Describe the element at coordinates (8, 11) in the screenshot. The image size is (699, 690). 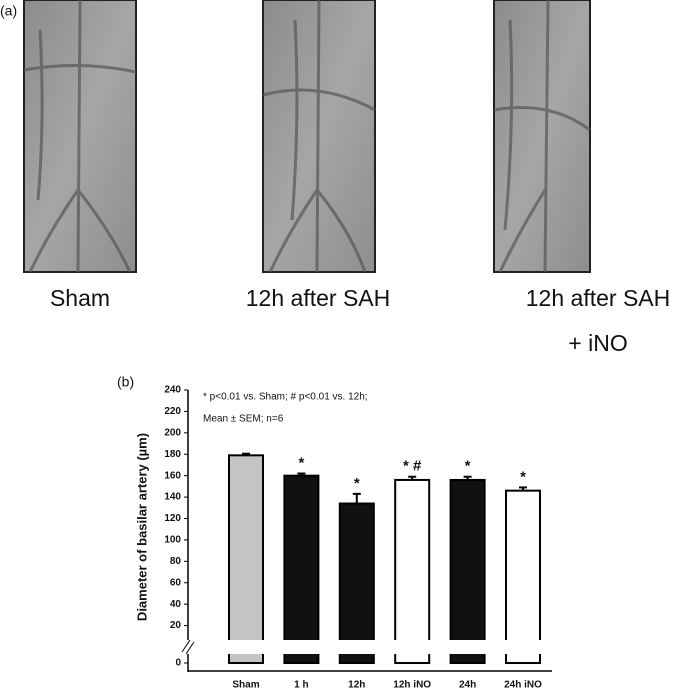
I see `panel-label: (a)` at that location.